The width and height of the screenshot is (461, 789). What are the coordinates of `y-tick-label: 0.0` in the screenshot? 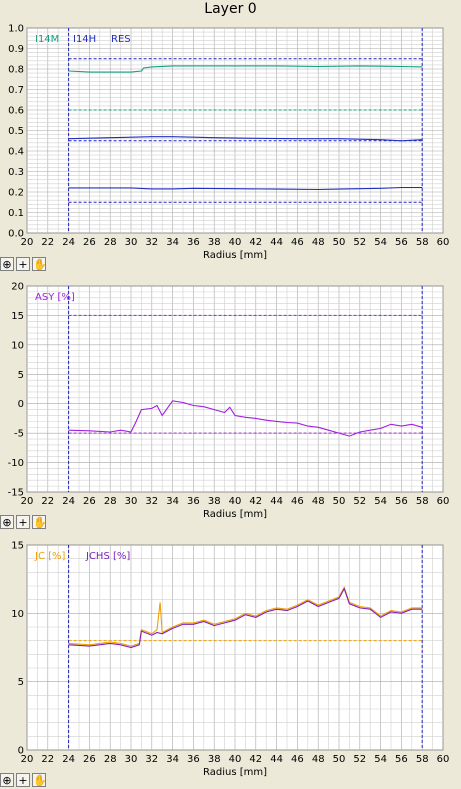 It's located at (16, 234).